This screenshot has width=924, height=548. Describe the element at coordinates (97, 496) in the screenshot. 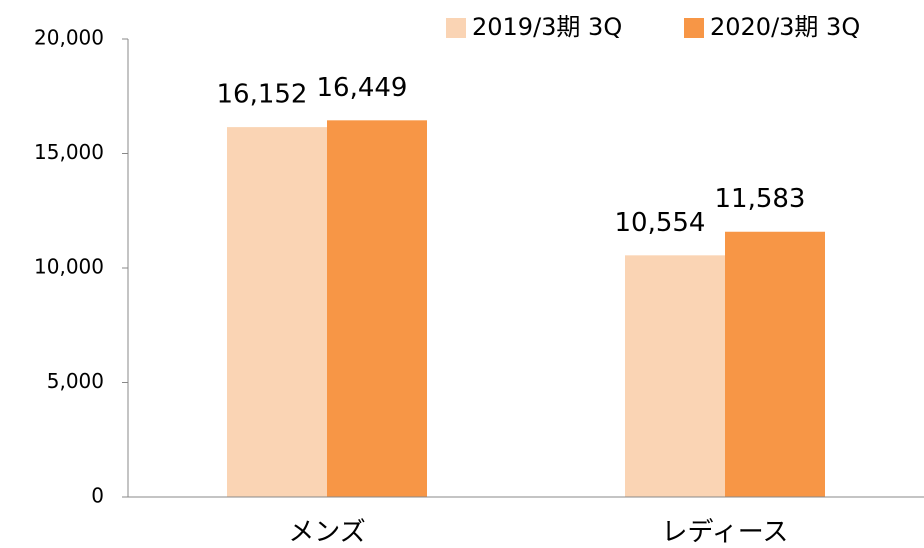

I see `y-tick-label: 0` at that location.